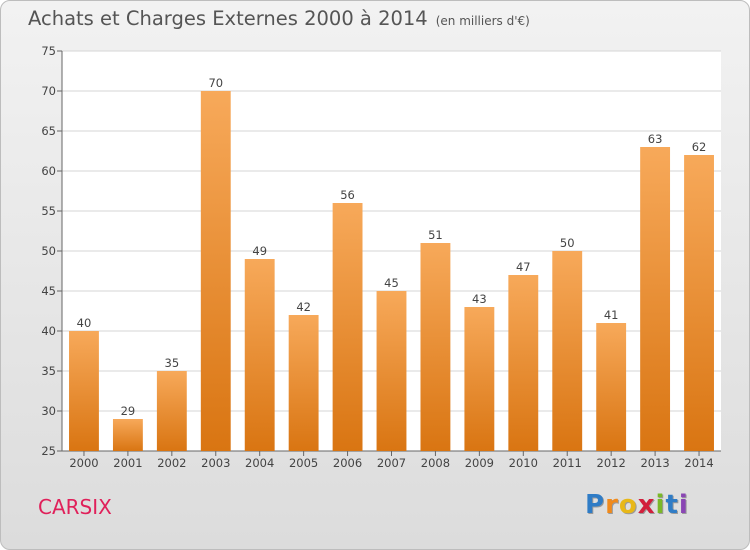  I want to click on chart-title-text: Achats et Charges Externes 2000 à 2014, so click(228, 18).